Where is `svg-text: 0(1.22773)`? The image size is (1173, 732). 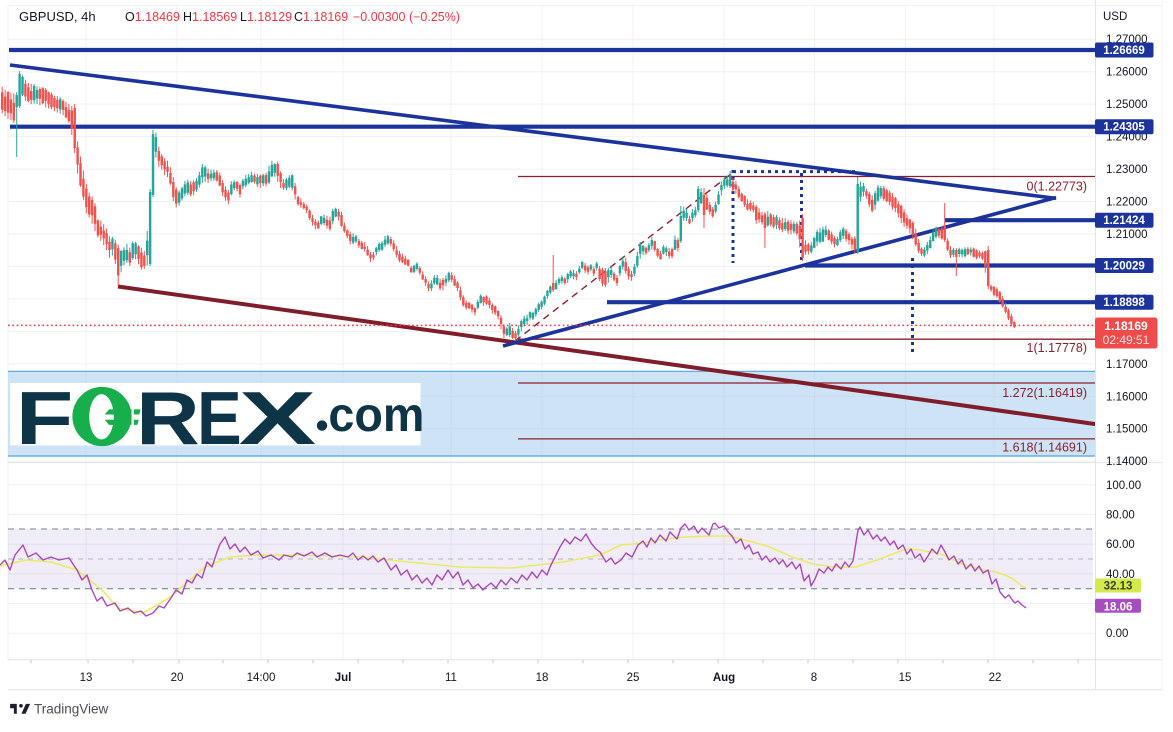
svg-text: 0(1.22773) is located at coordinates (1057, 187).